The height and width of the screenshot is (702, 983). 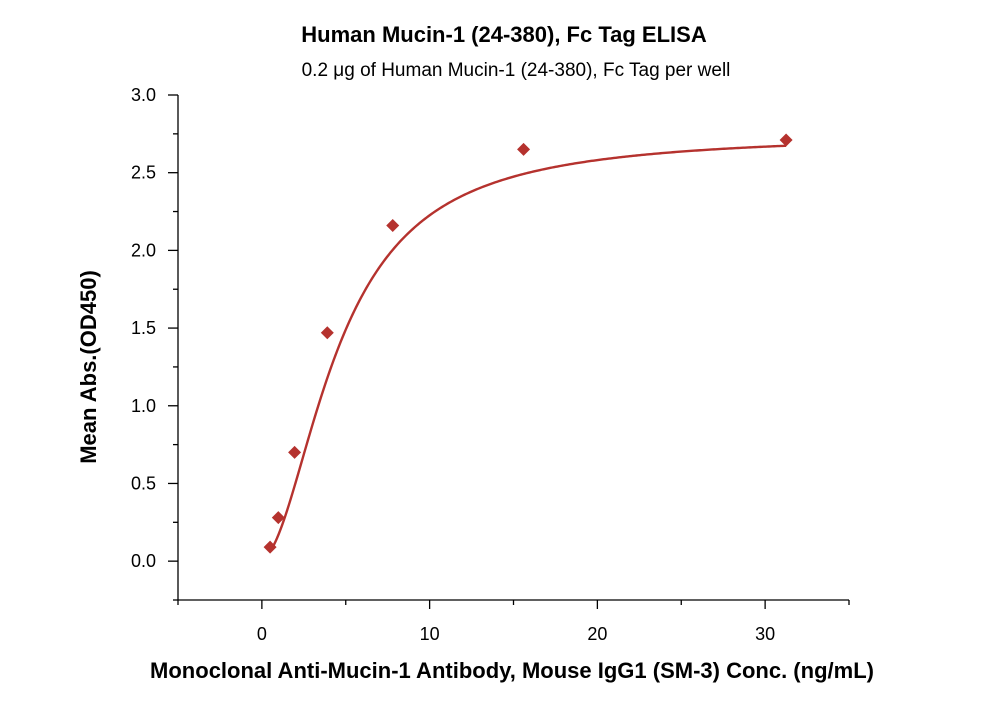 I want to click on y-axis-title: Mean Abs.(OD450), so click(x=88, y=367).